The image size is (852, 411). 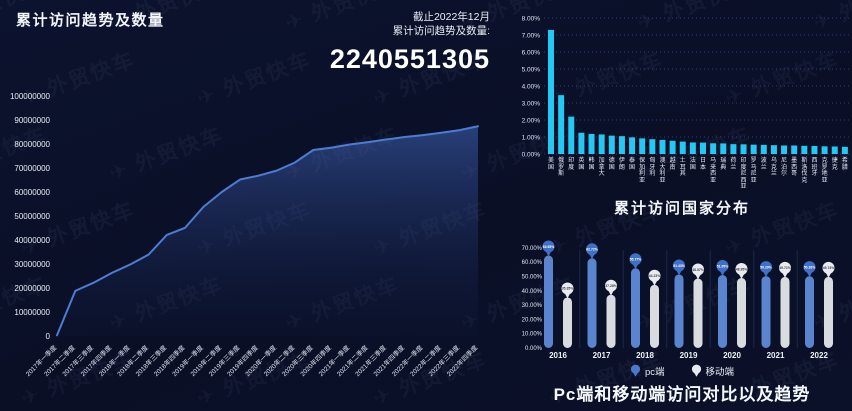 What do you see at coordinates (632, 164) in the screenshot?
I see `country-label: 泰国` at bounding box center [632, 164].